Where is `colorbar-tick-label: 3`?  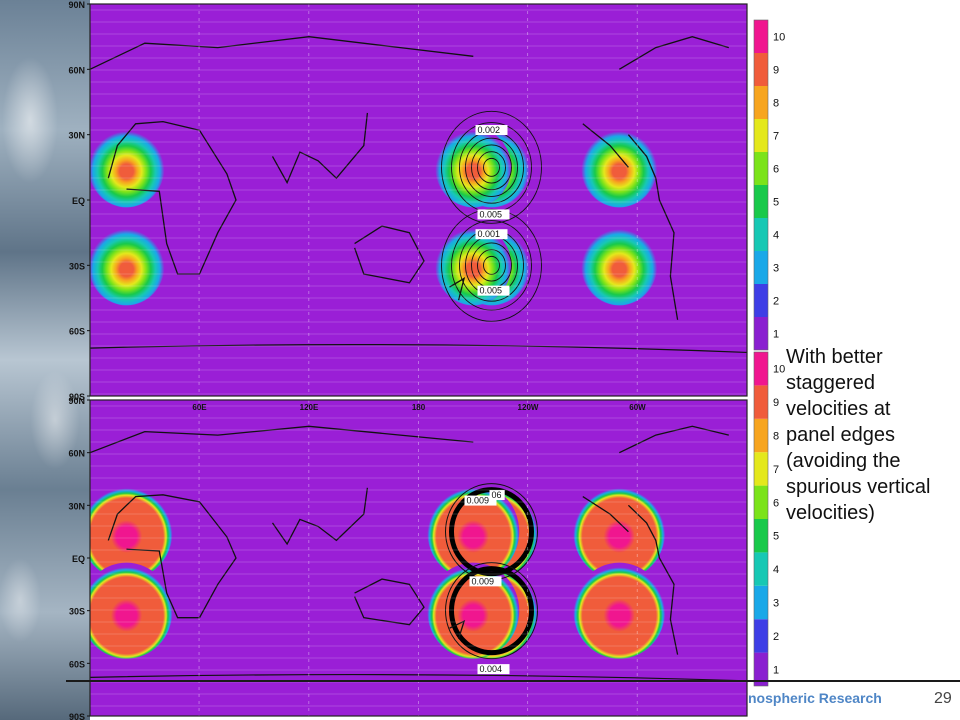 colorbar-tick-label: 3 is located at coordinates (776, 269).